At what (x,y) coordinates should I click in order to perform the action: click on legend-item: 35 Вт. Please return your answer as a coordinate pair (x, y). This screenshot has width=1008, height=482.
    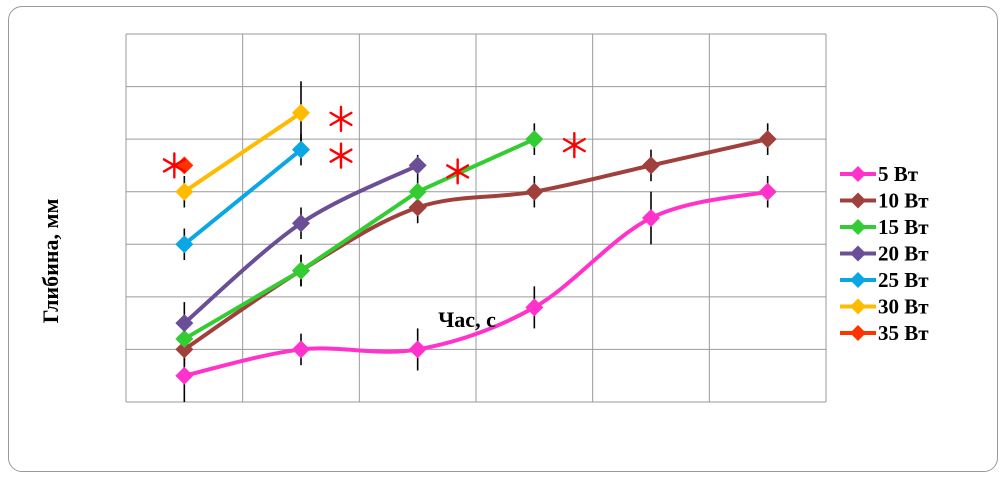
    Looking at the image, I should click on (884, 333).